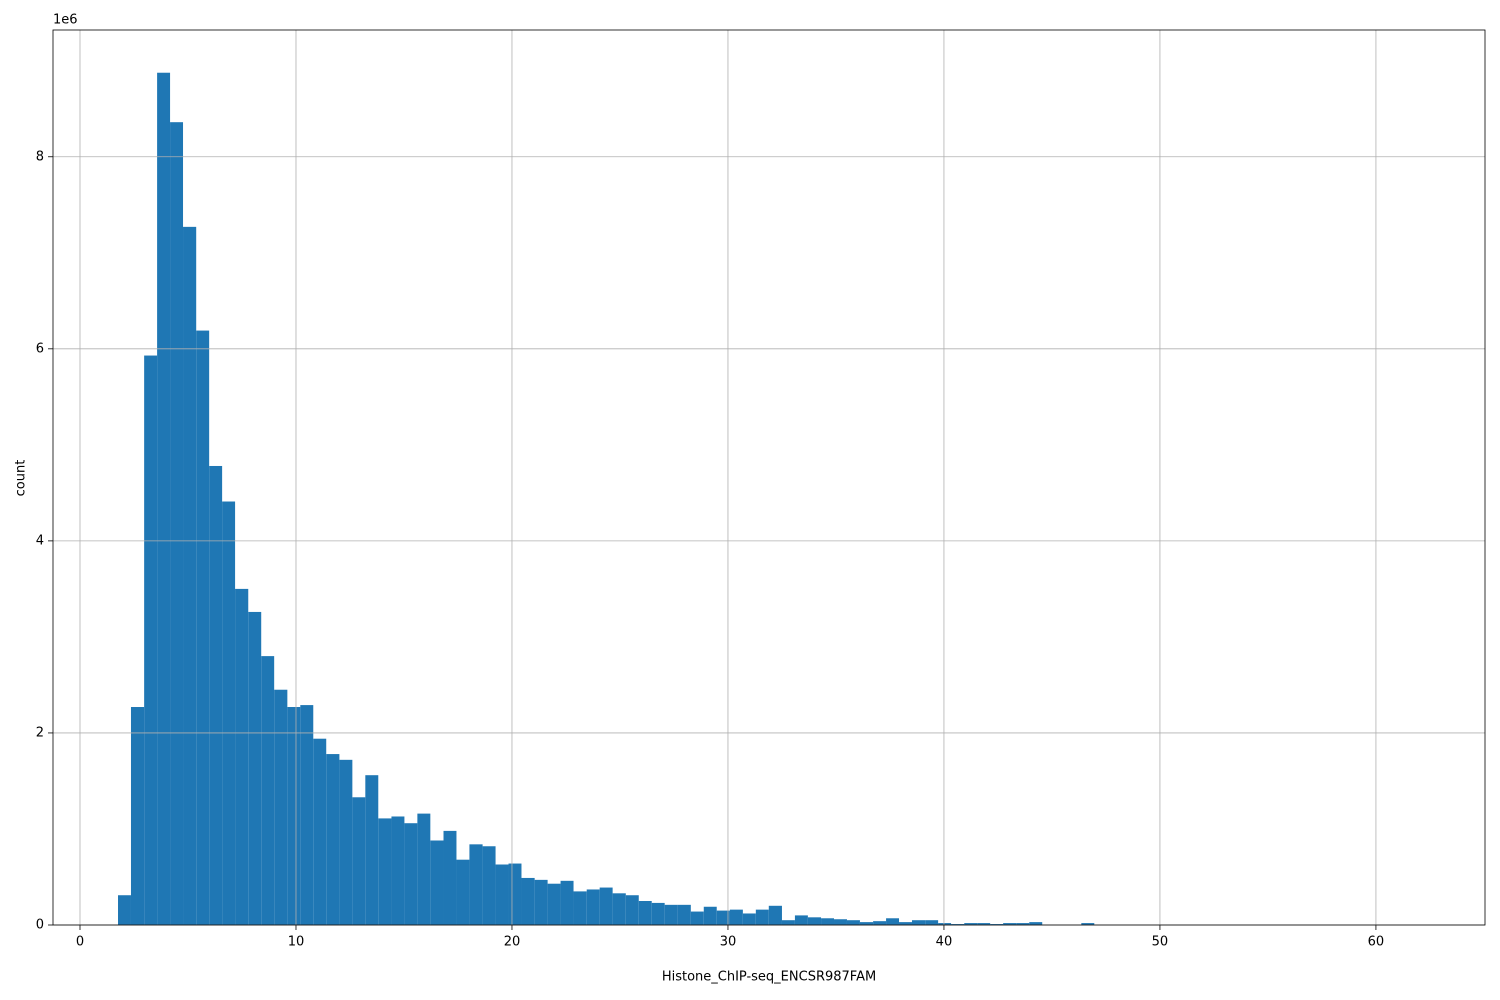  Describe the element at coordinates (512, 942) in the screenshot. I see `x-tick-label: 20` at that location.